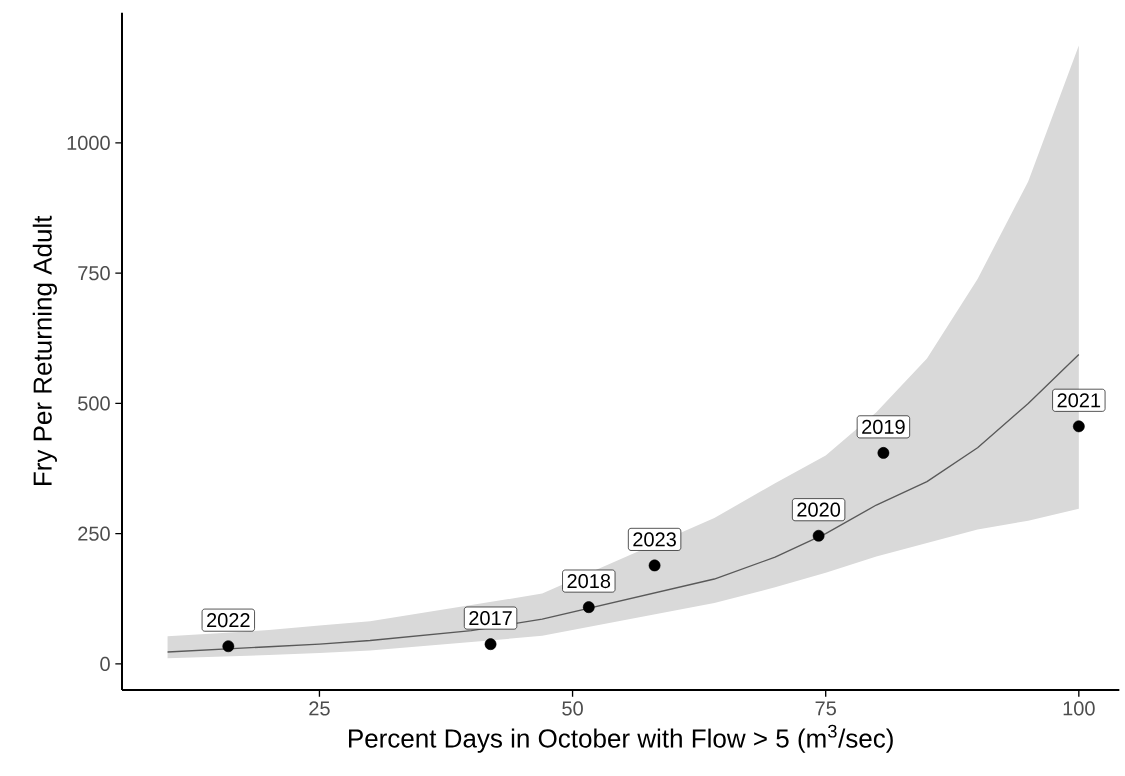 The width and height of the screenshot is (1125, 776). I want to click on y-tick-label: 750, so click(94, 273).